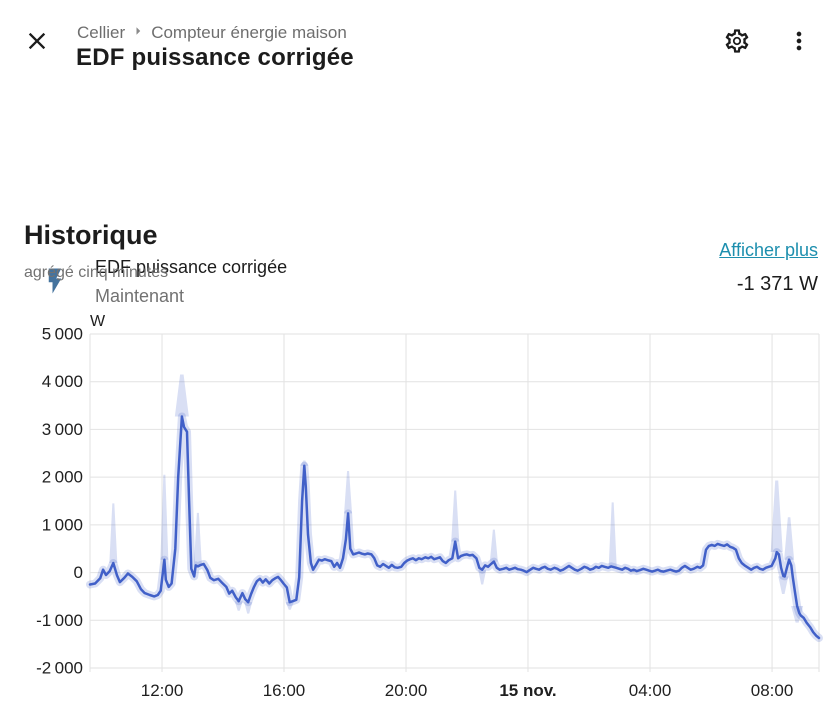 This screenshot has width=835, height=713. What do you see at coordinates (59, 668) in the screenshot?
I see `svg-text: -2 000` at bounding box center [59, 668].